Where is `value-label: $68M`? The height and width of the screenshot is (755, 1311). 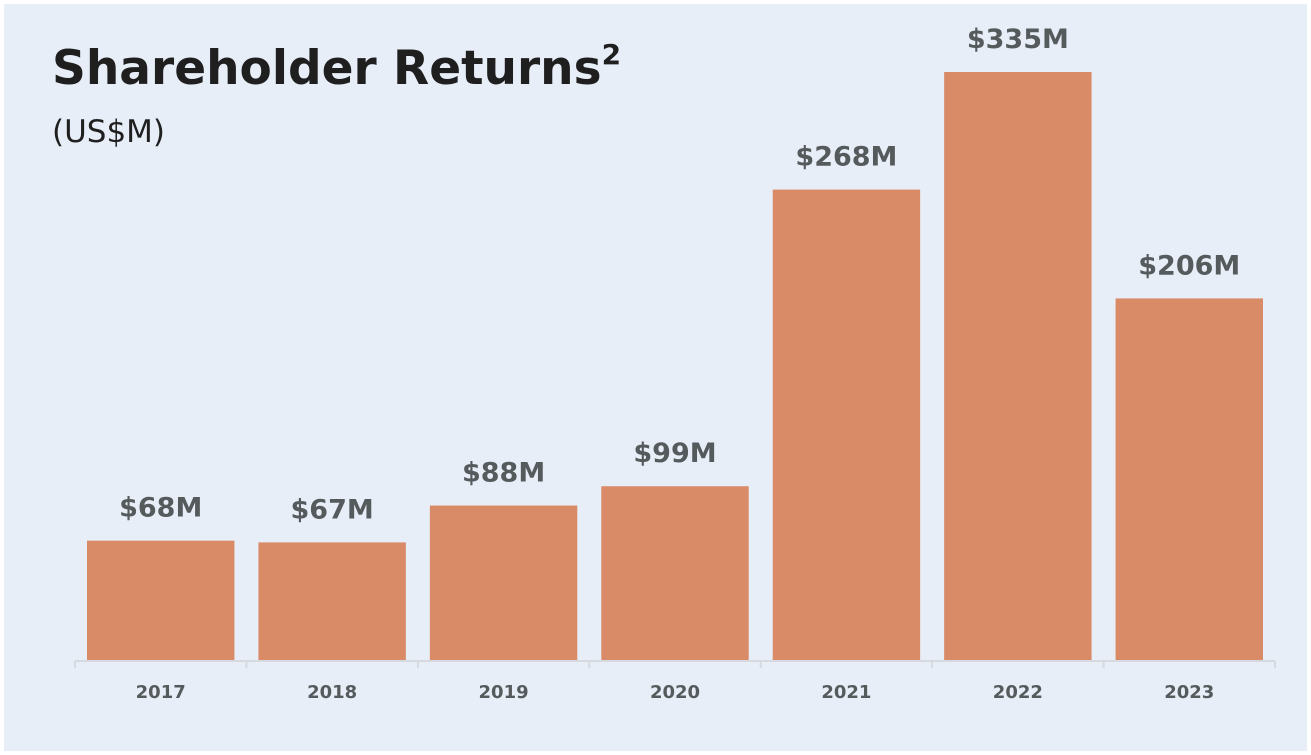 value-label: $68M is located at coordinates (160, 508).